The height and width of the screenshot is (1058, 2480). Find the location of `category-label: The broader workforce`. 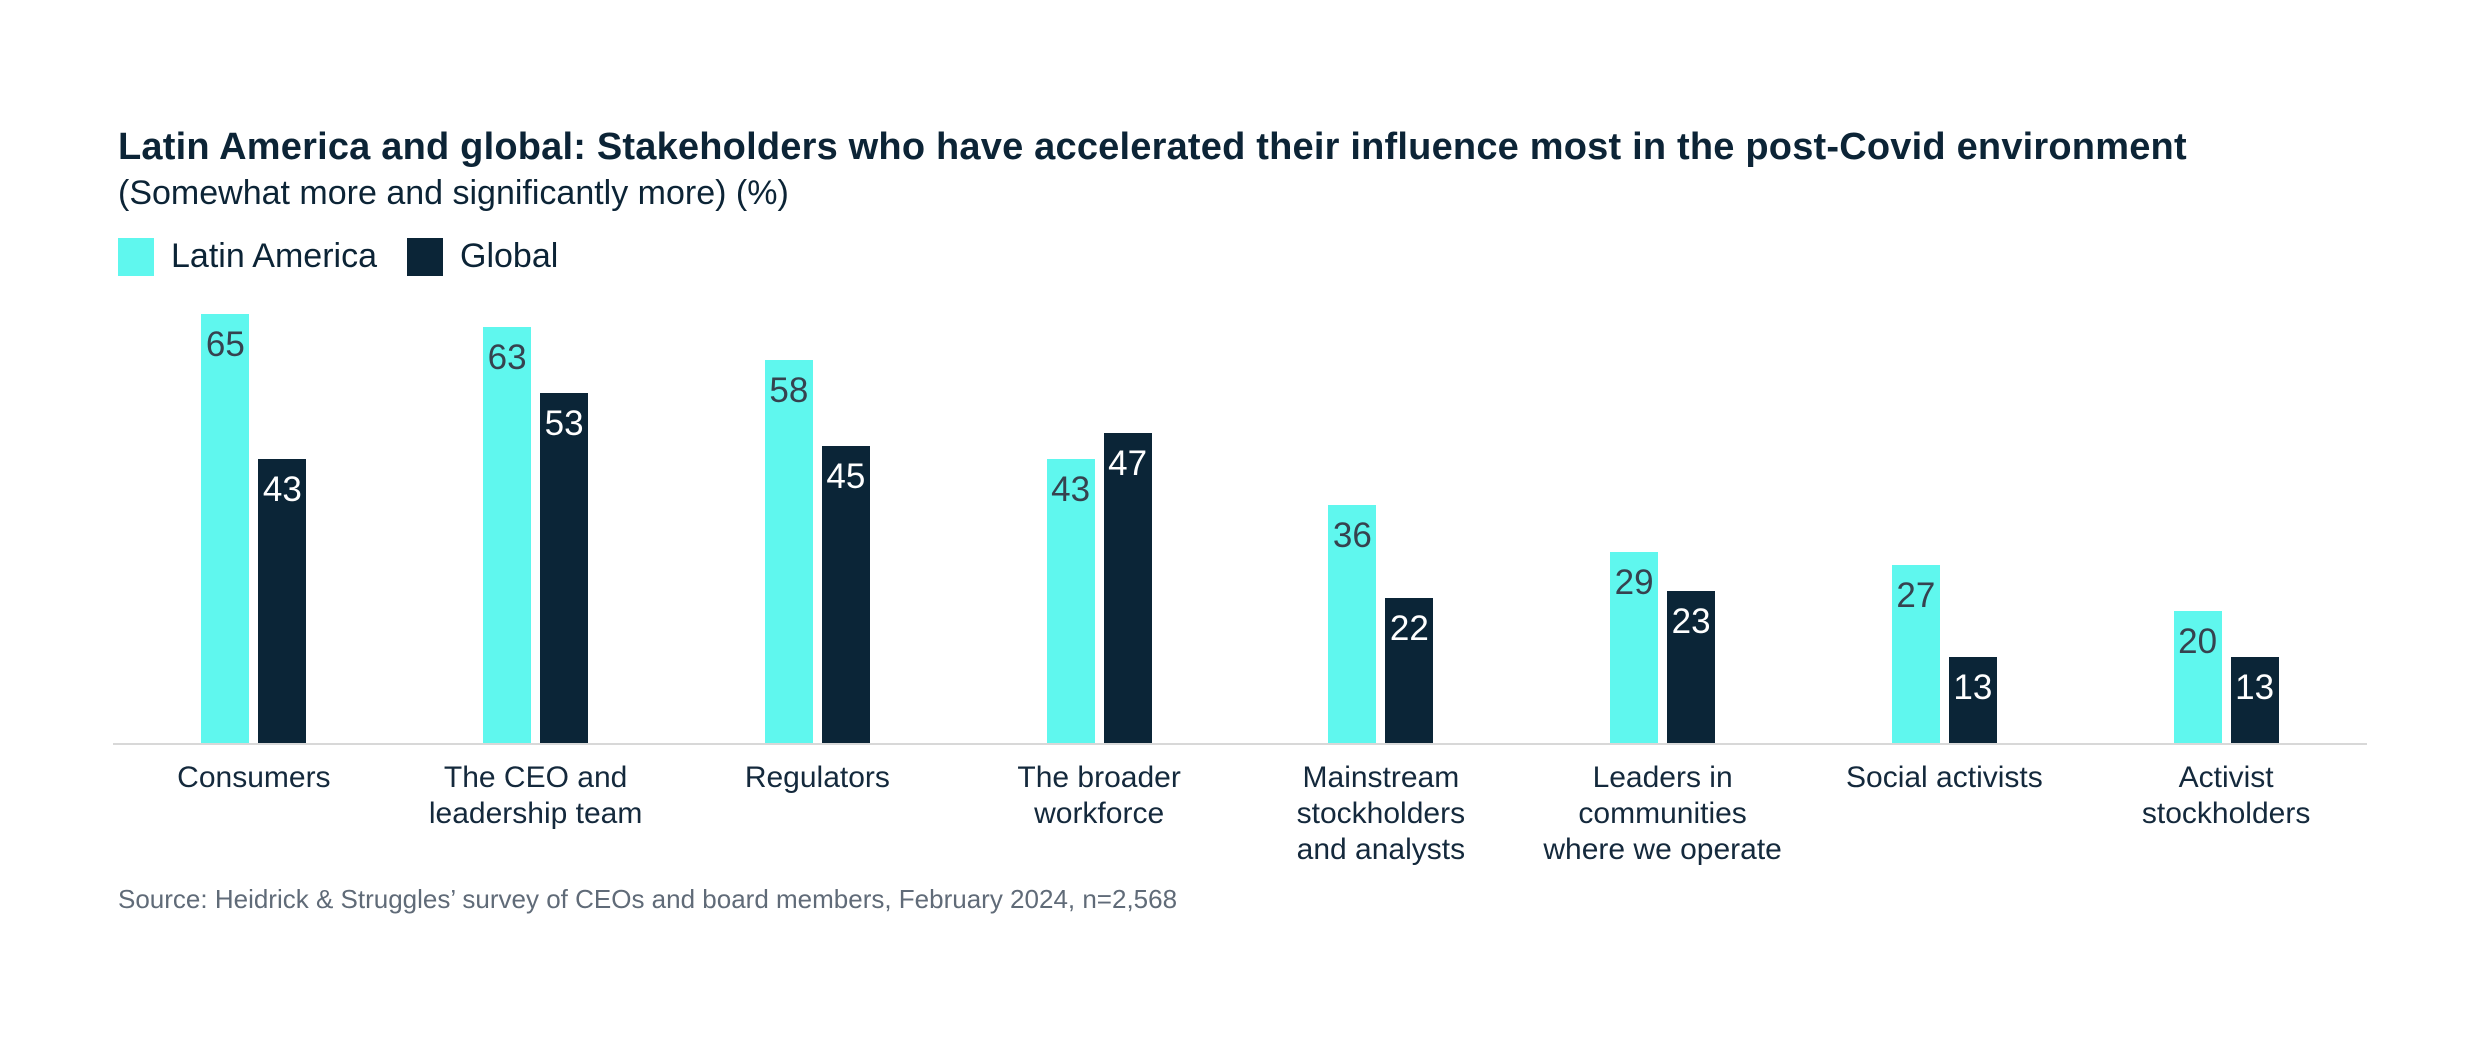

category-label: The broader workforce is located at coordinates (1099, 795).